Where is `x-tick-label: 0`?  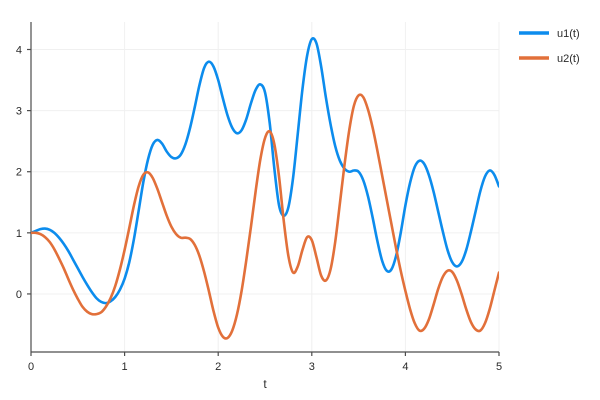
x-tick-label: 0 is located at coordinates (31, 367).